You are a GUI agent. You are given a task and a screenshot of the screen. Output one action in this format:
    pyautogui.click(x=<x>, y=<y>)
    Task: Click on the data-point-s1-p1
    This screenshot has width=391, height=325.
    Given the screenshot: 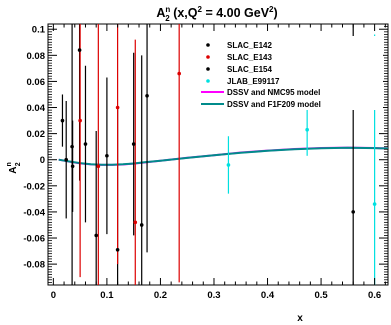 What is the action you would take?
    pyautogui.click(x=98, y=166)
    